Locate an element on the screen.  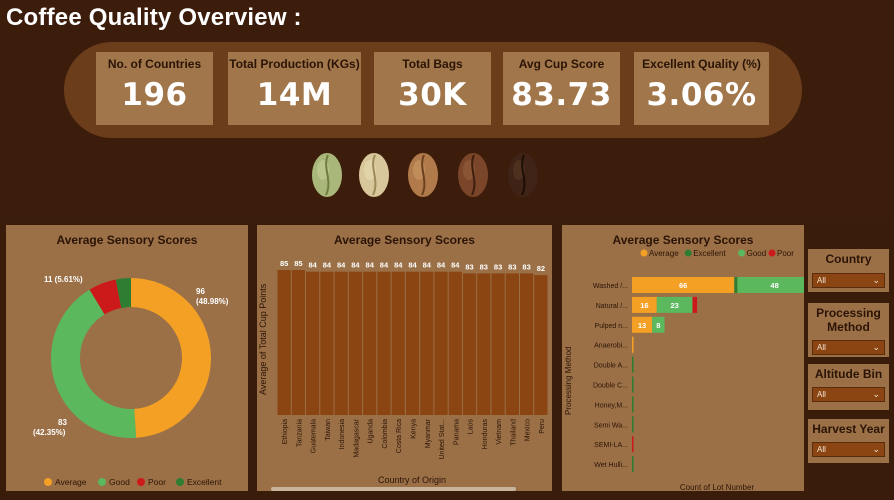
slicer-title: Altitude Bin is located at coordinates (848, 374).